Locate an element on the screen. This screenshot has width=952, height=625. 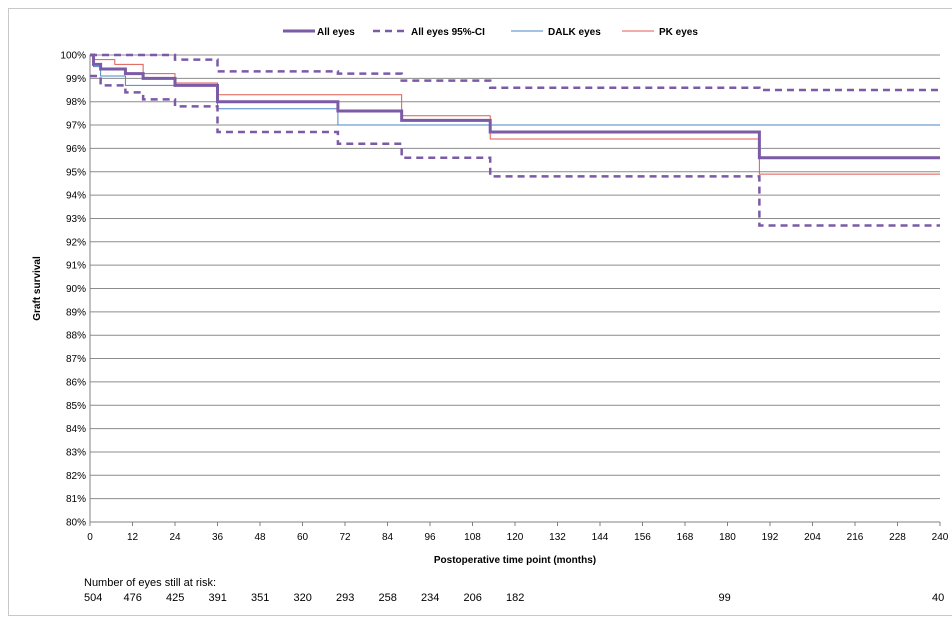
y-tick-label-83: 83% is located at coordinates (76, 452).